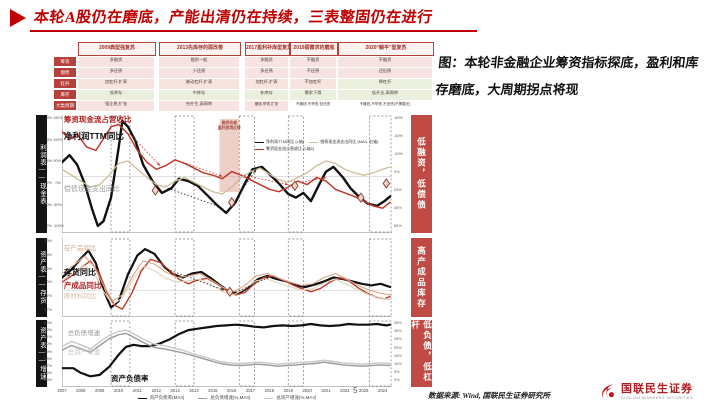 The height and width of the screenshot is (404, 719). Describe the element at coordinates (65, 105) in the screenshot. I see `table-row-label: 大类周期` at that location.